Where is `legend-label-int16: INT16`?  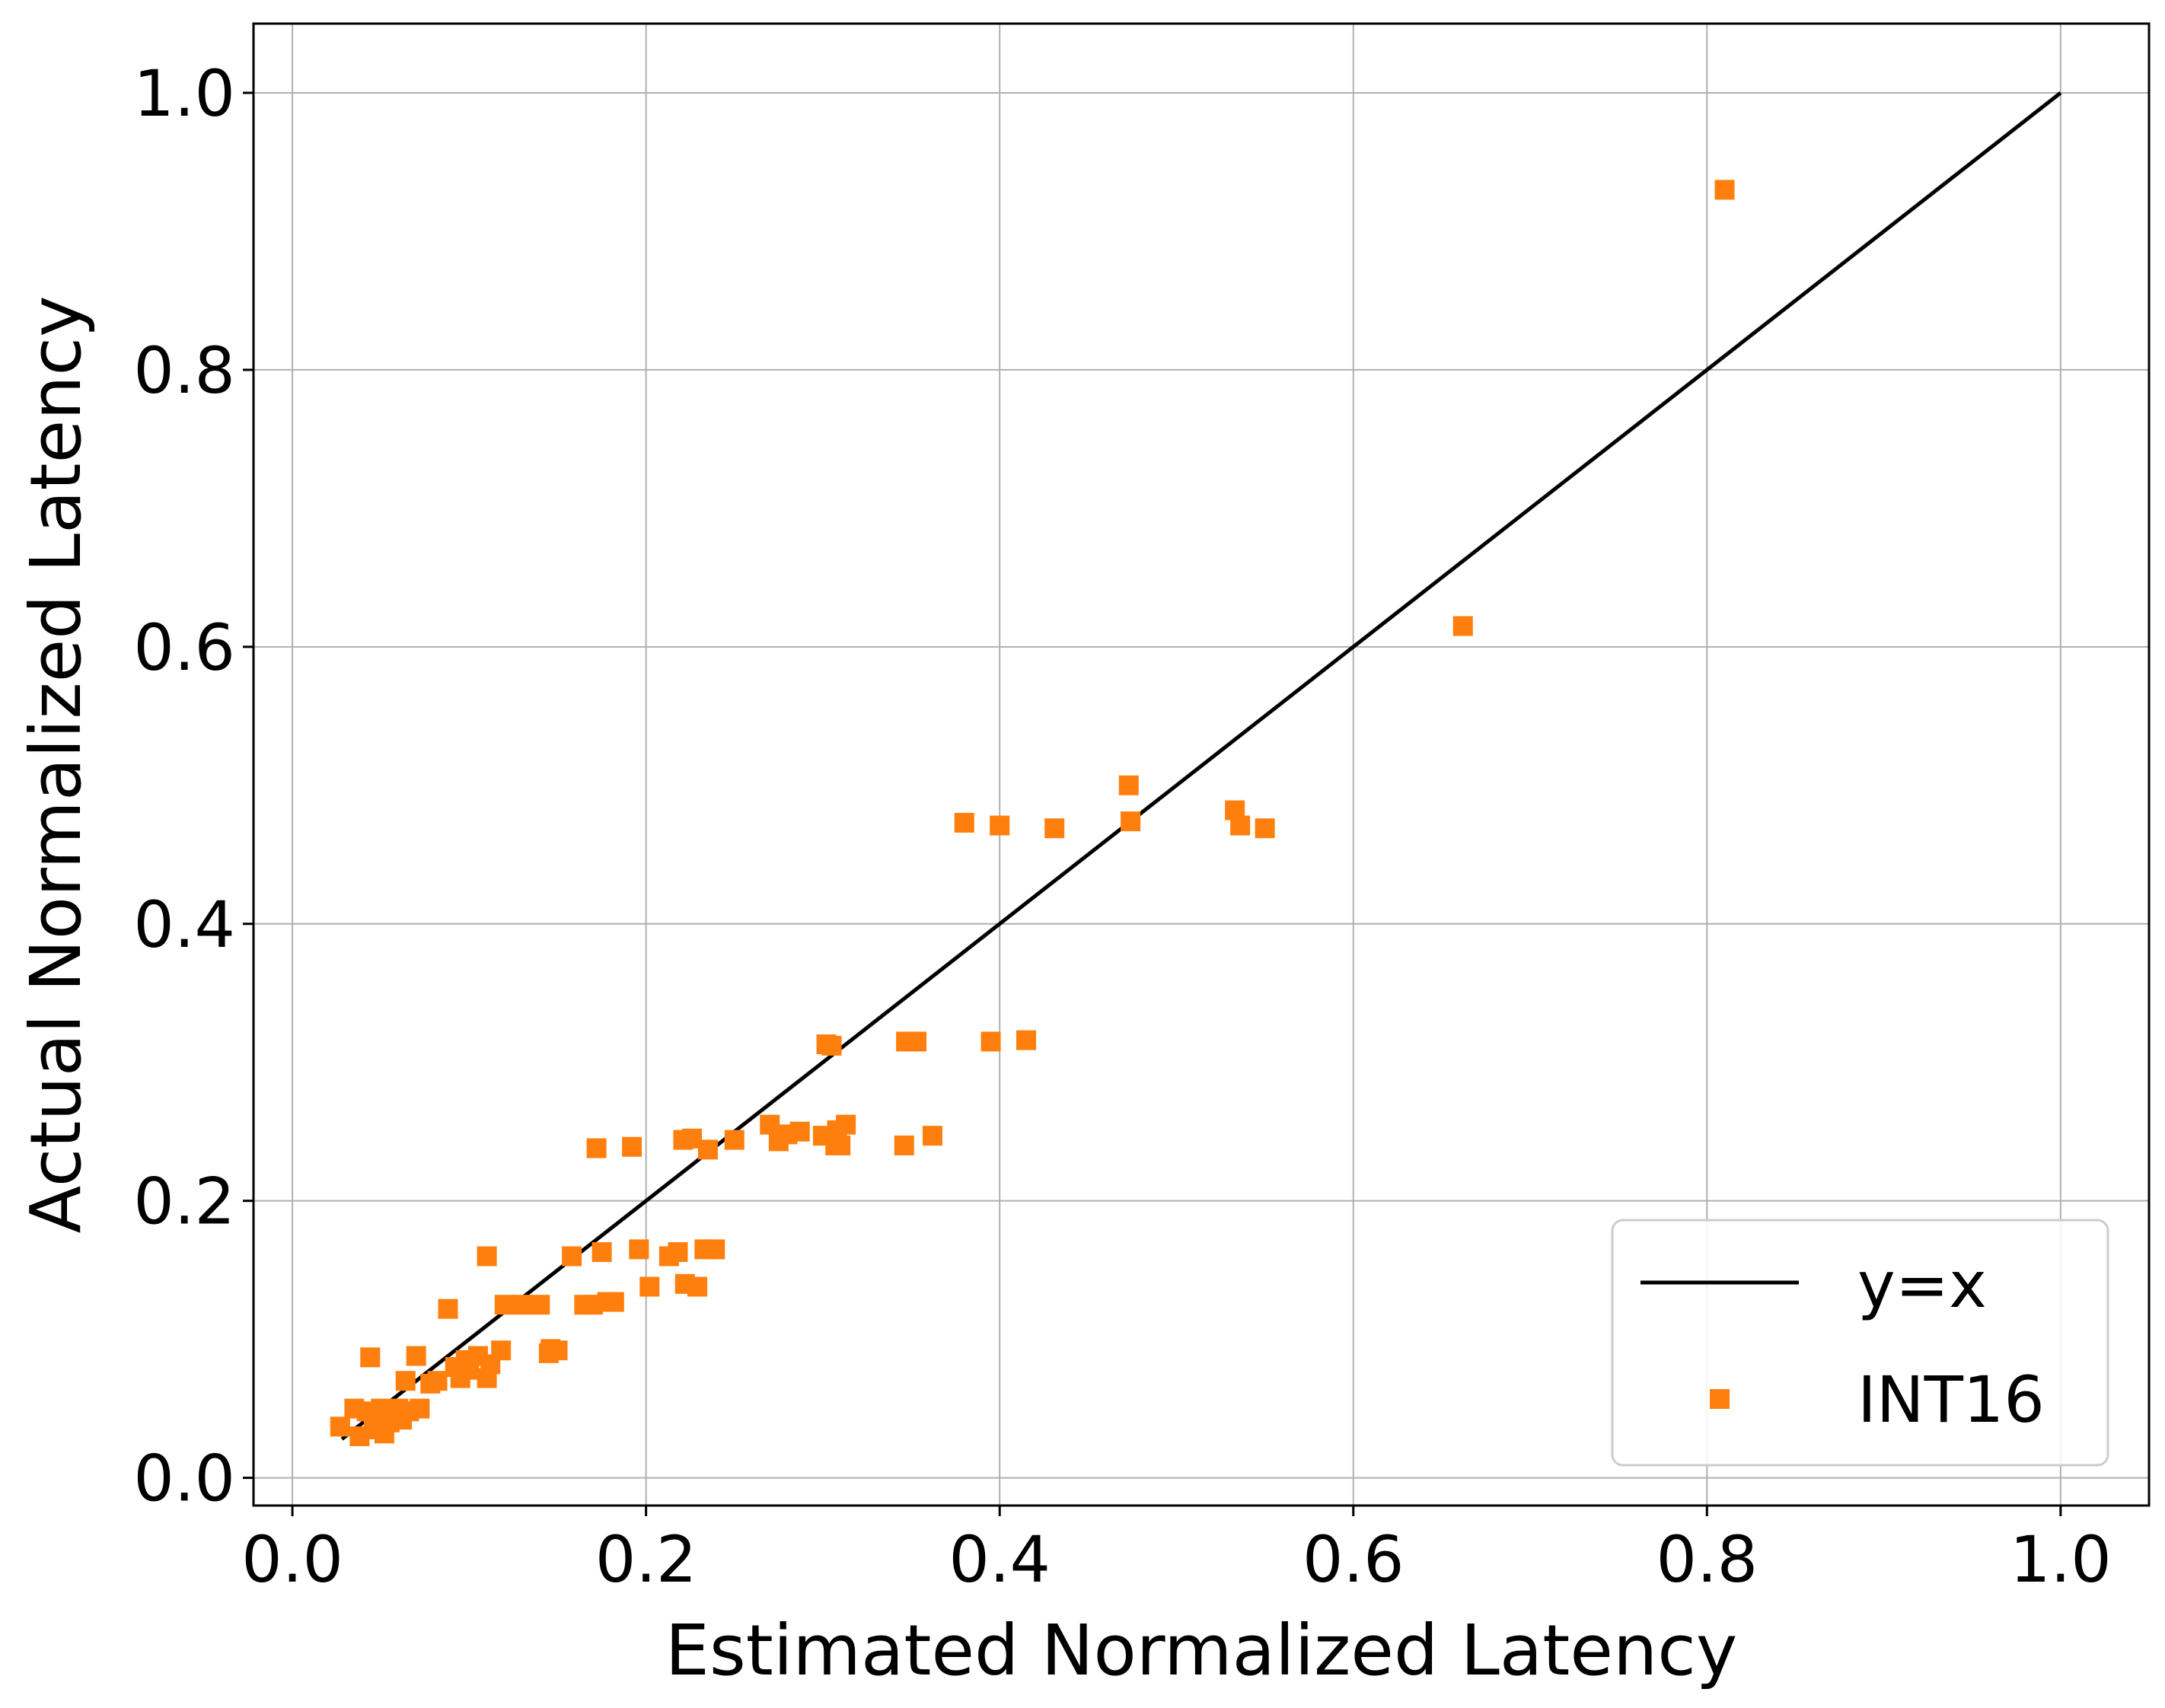 legend-label-int16: INT16 is located at coordinates (1951, 1399).